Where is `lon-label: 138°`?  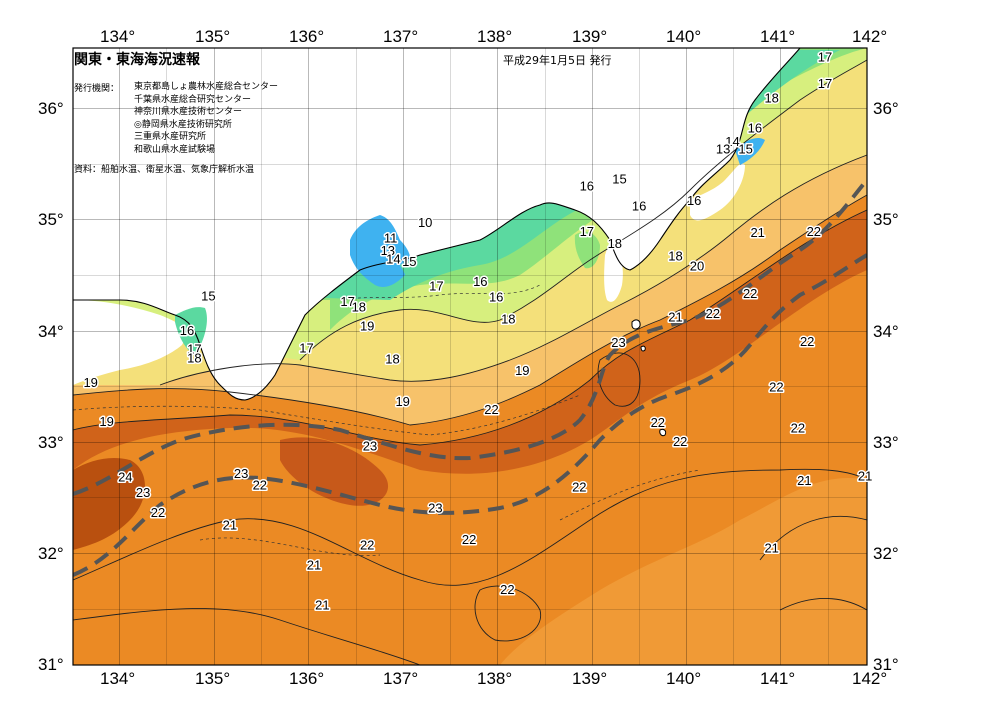 lon-label: 138° is located at coordinates (494, 36).